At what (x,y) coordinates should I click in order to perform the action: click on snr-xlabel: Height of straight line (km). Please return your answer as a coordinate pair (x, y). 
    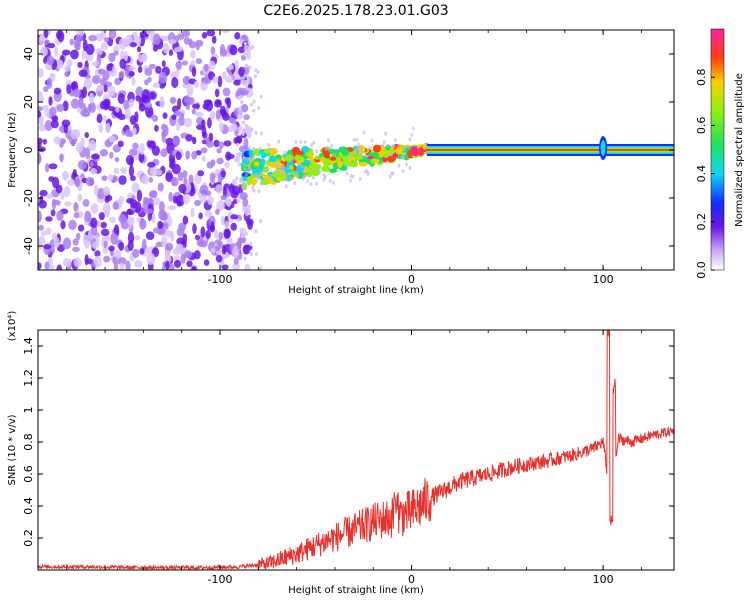
    Looking at the image, I should click on (356, 590).